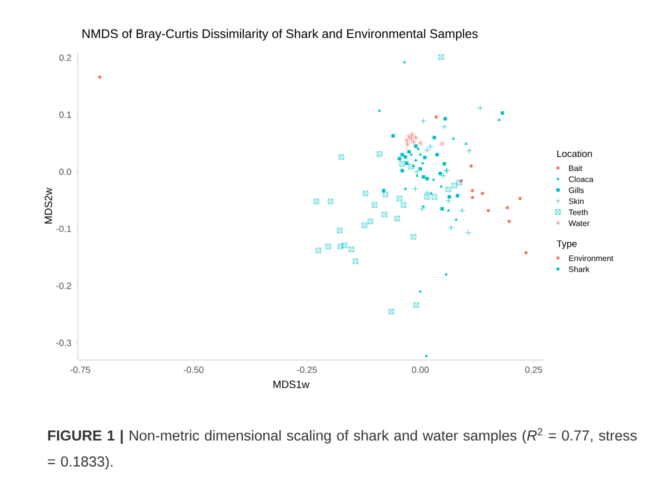 This screenshot has width=657, height=490. What do you see at coordinates (576, 190) in the screenshot?
I see `legend-label: Gills` at bounding box center [576, 190].